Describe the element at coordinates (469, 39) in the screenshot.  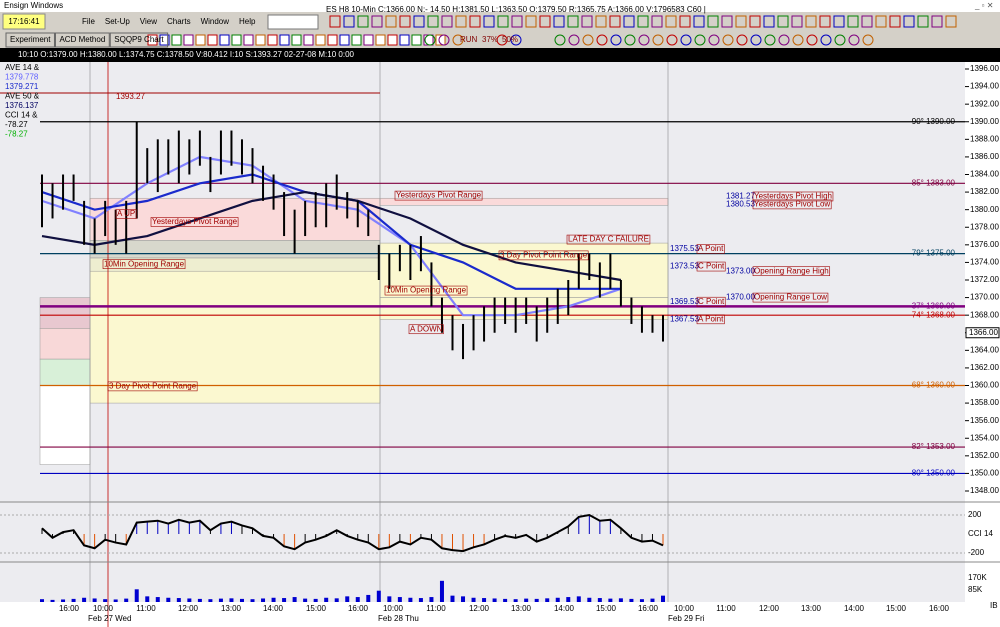
I see `tool-text: RUN` at that location.